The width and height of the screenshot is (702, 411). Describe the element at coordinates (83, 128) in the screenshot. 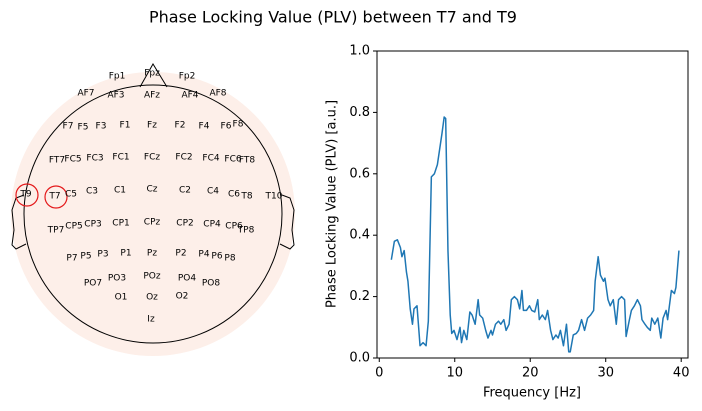

I see `electrode-label: F5` at that location.